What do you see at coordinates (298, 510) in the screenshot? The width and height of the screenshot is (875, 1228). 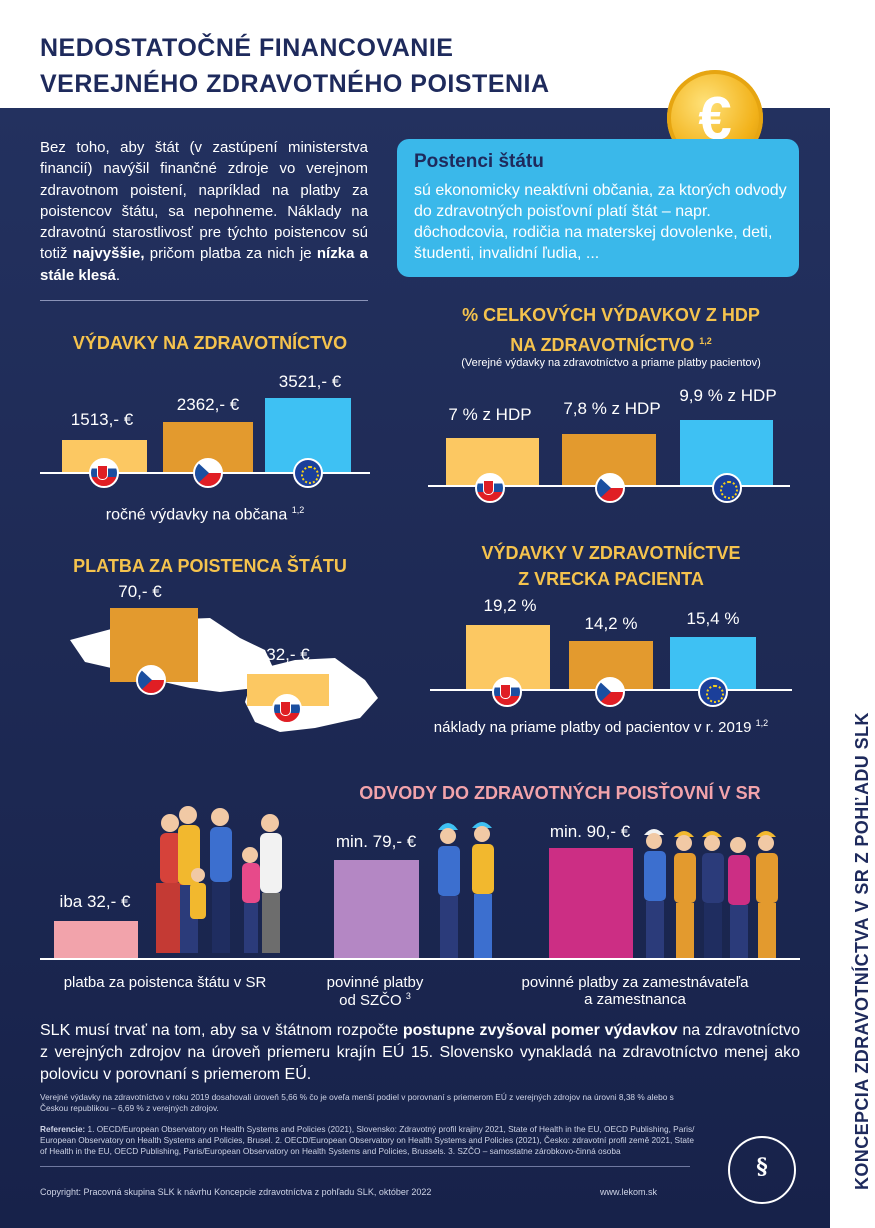 I see `chart1-caption-sup: 1,2` at bounding box center [298, 510].